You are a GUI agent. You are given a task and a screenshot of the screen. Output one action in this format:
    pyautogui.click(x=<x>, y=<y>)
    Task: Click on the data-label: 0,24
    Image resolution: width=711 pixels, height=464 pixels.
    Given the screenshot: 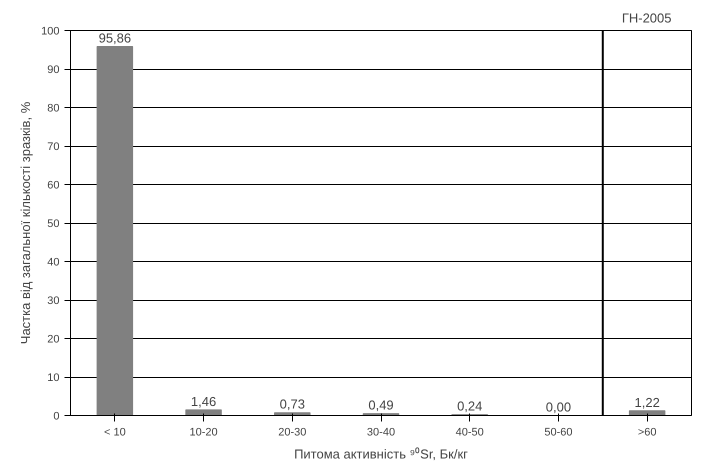 What is the action you would take?
    pyautogui.click(x=469, y=406)
    